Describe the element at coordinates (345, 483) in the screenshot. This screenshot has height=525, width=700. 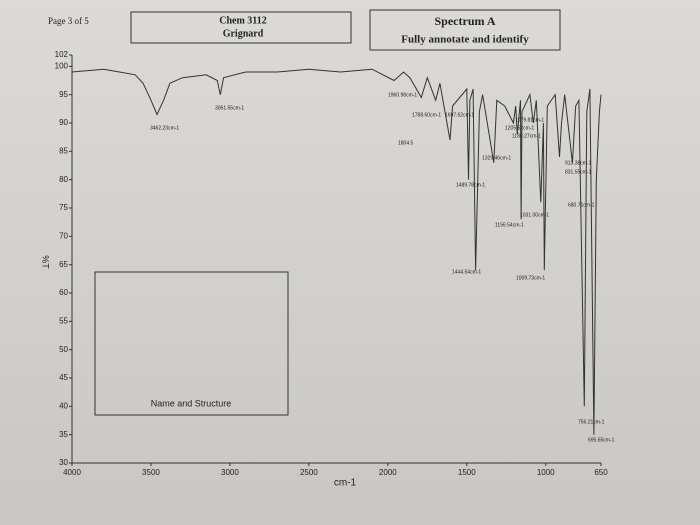
I see `x-axis-label: cm-1` at that location.